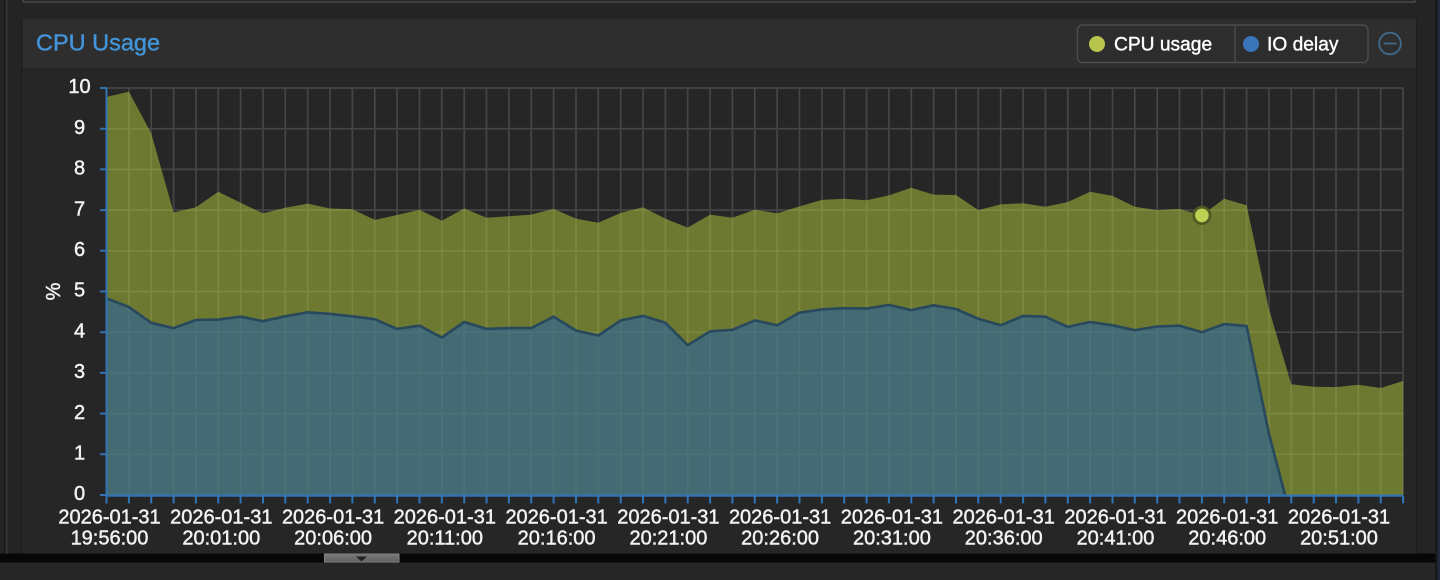 The image size is (1440, 580). Describe the element at coordinates (892, 539) in the screenshot. I see `svg-text: 20:31:00` at that location.